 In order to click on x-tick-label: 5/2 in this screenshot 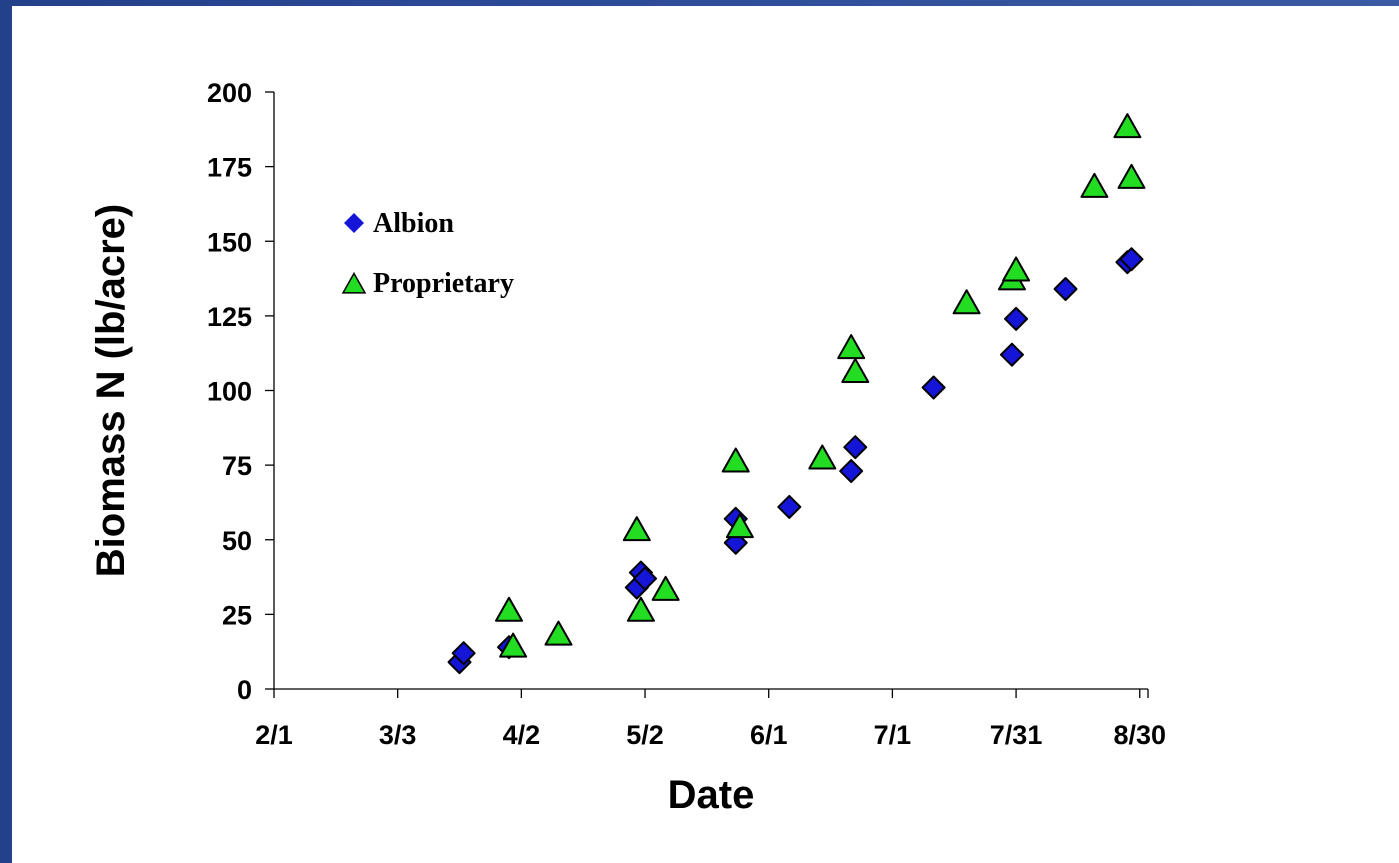, I will do `click(645, 735)`.